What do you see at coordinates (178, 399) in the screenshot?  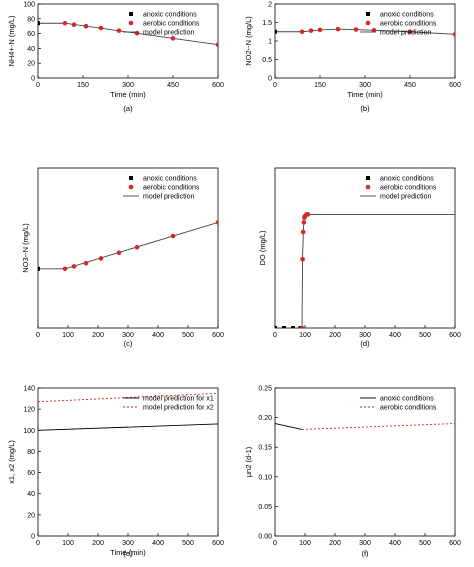 I see `legend-label: model prediction for x1` at bounding box center [178, 399].